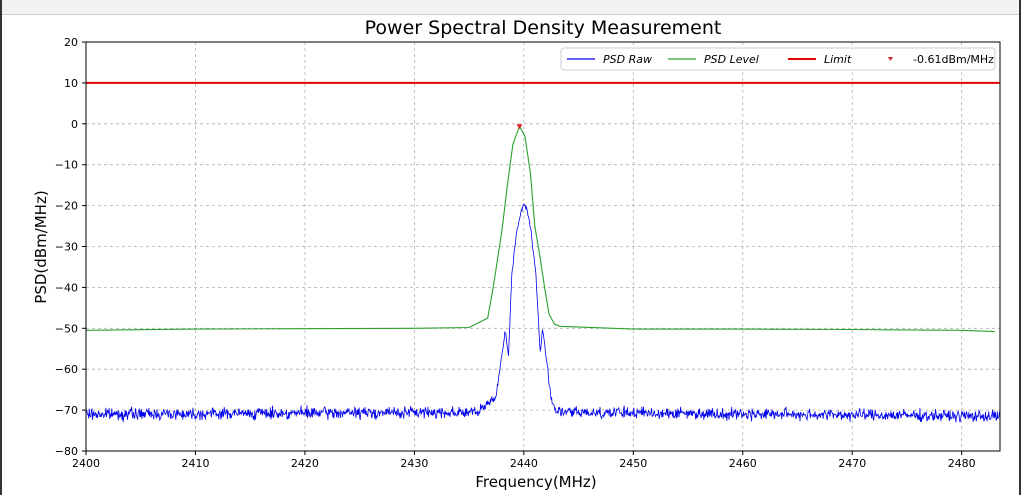 The image size is (1021, 495). I want to click on legend-entry-label: -0.61dBm/MHz, so click(953, 59).